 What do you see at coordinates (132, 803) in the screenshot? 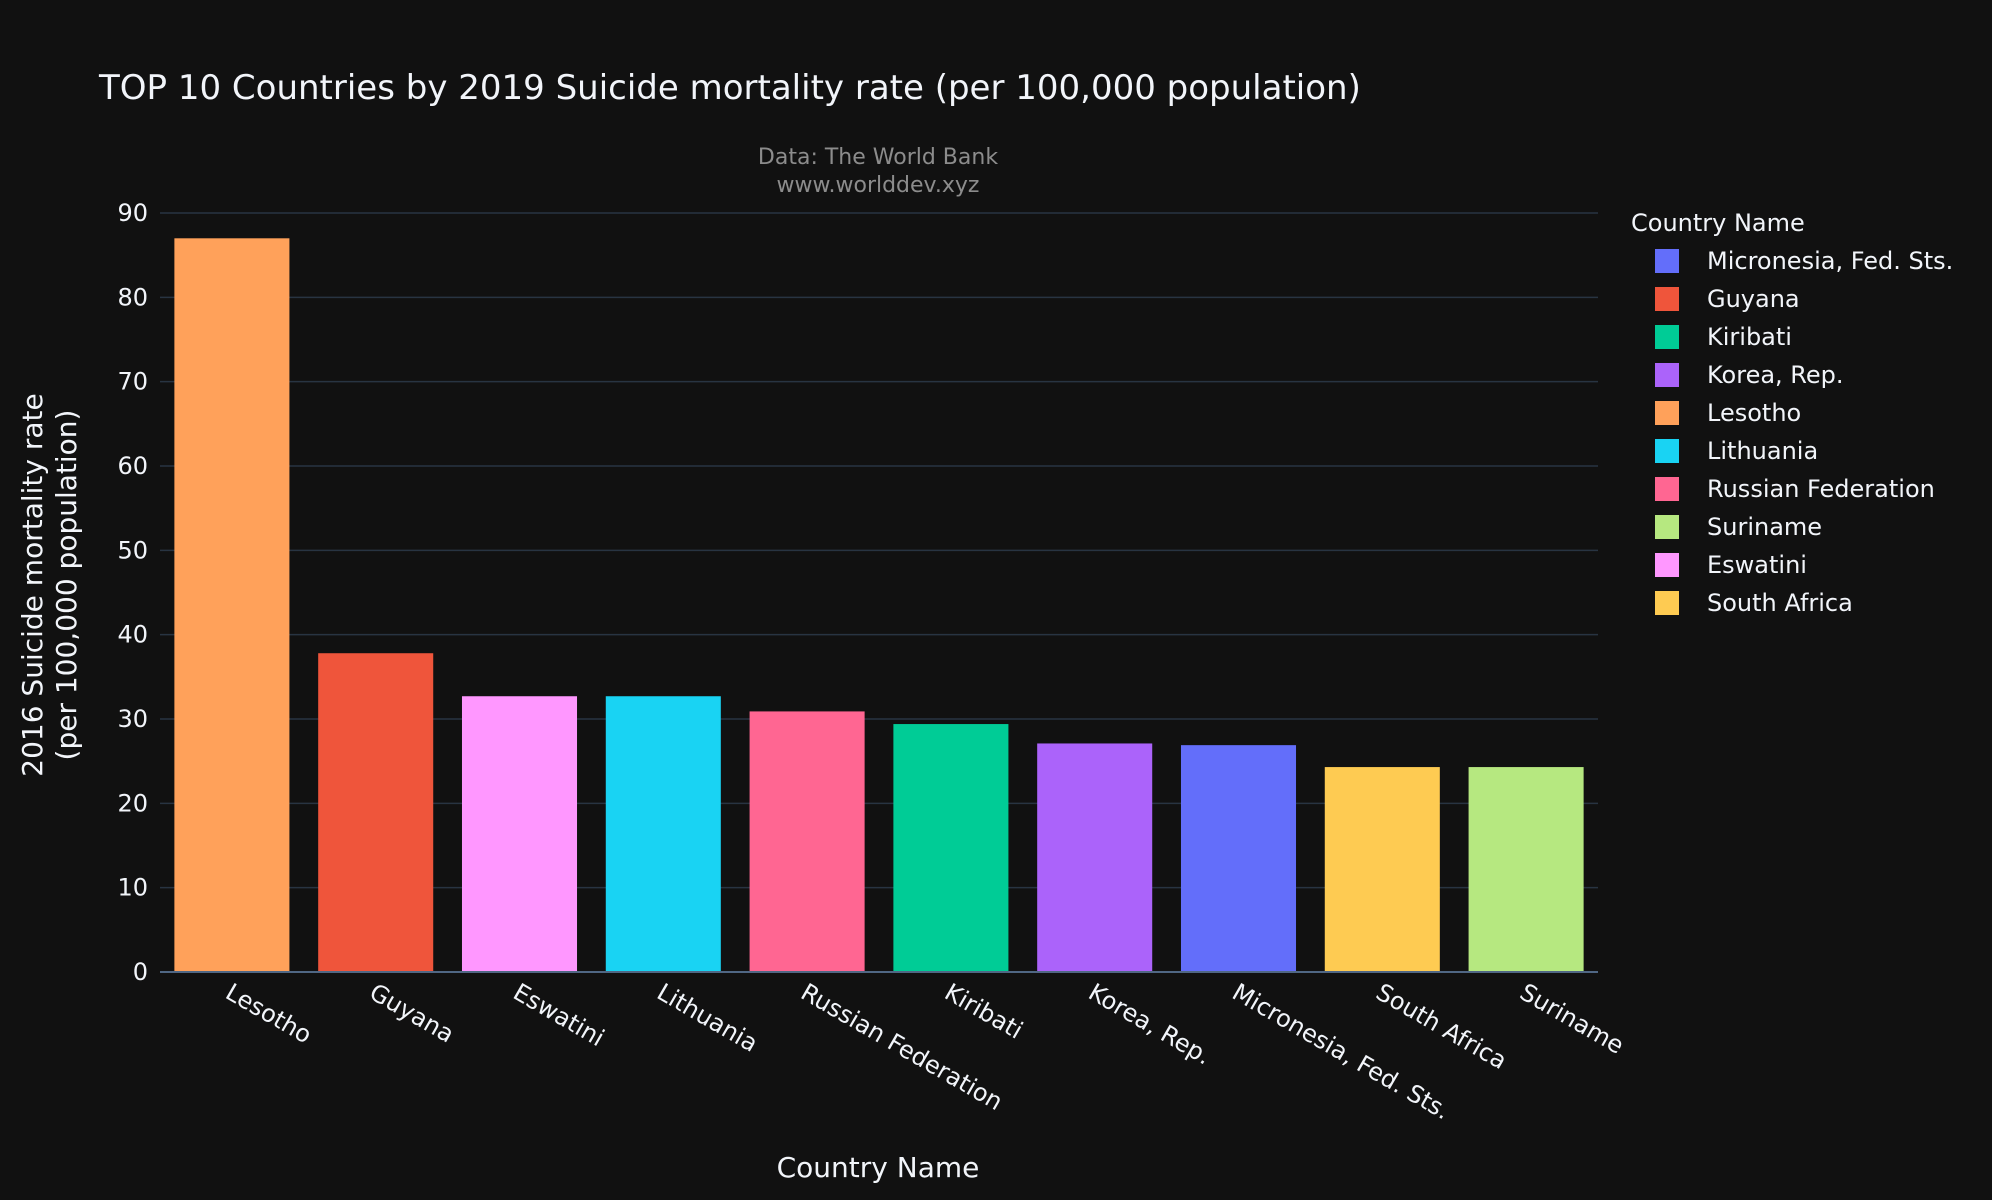
I see `y-tick-label: 20` at bounding box center [132, 803].